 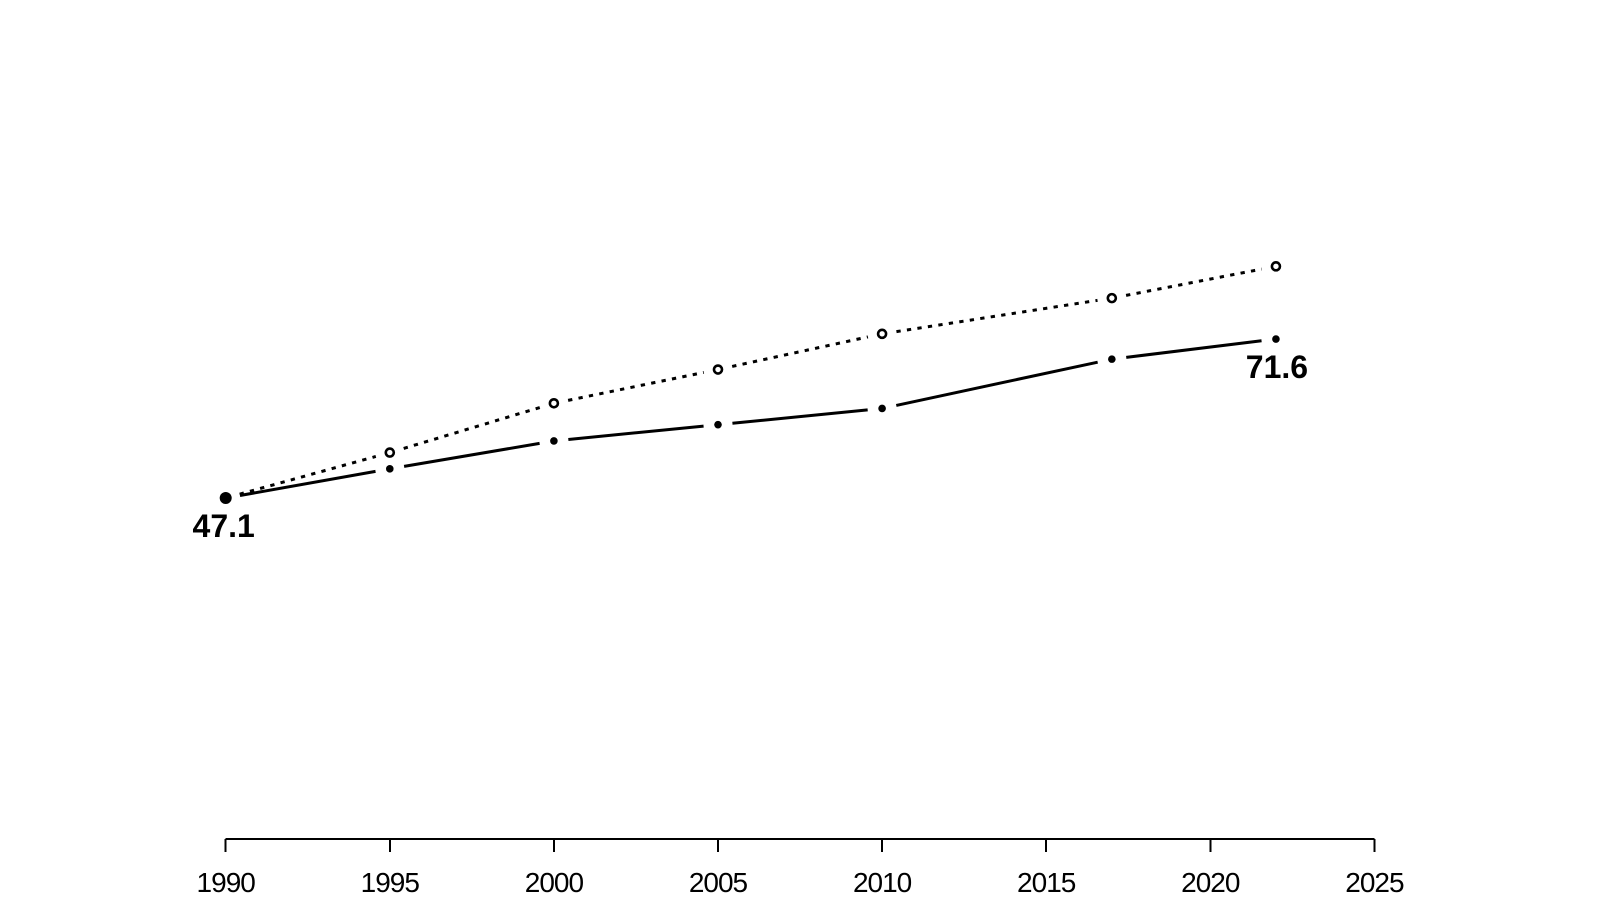 What do you see at coordinates (1046, 882) in the screenshot?
I see `x-axis-tick-label: 2015` at bounding box center [1046, 882].